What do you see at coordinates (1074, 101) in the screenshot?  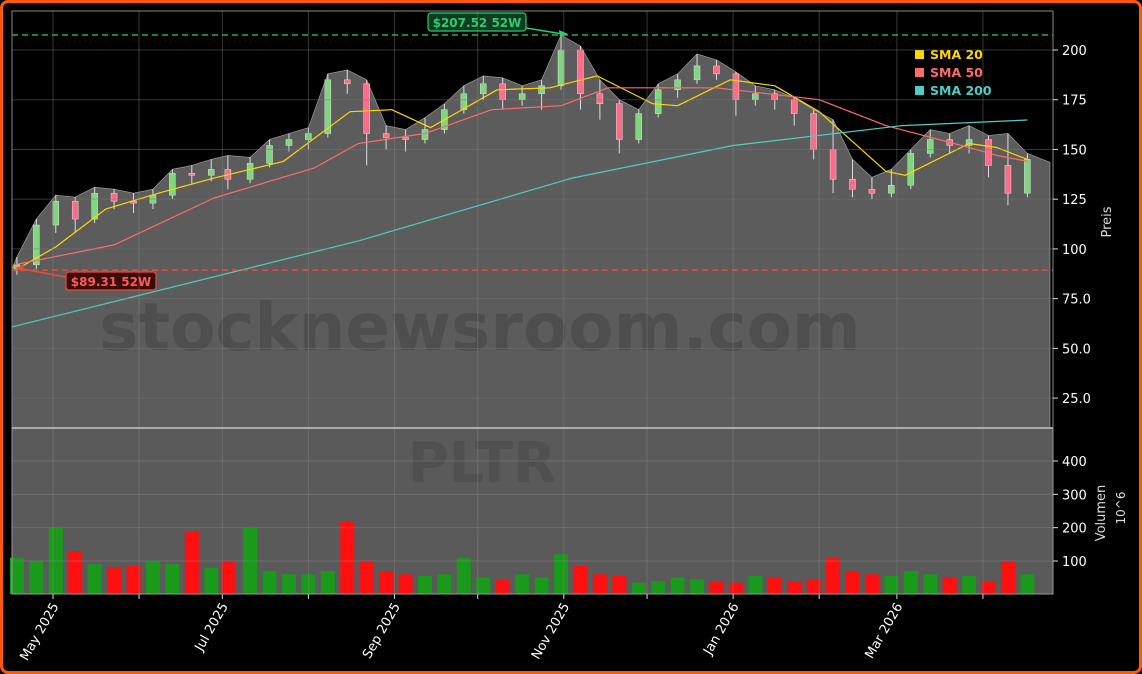 I see `price-tick-label: 175` at bounding box center [1074, 101].